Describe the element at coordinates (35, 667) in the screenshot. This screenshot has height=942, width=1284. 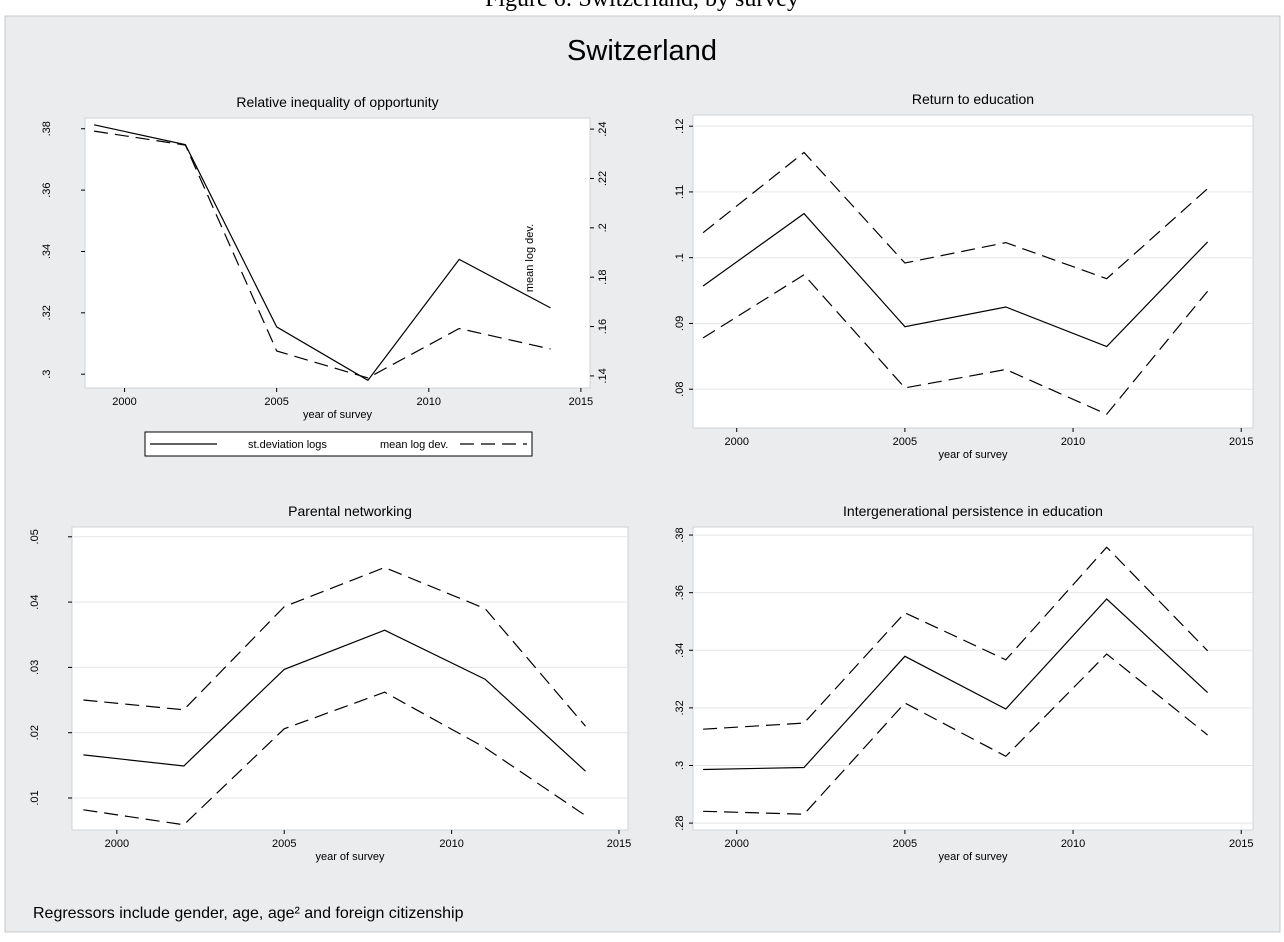
I see `y-tick-label: .03` at that location.